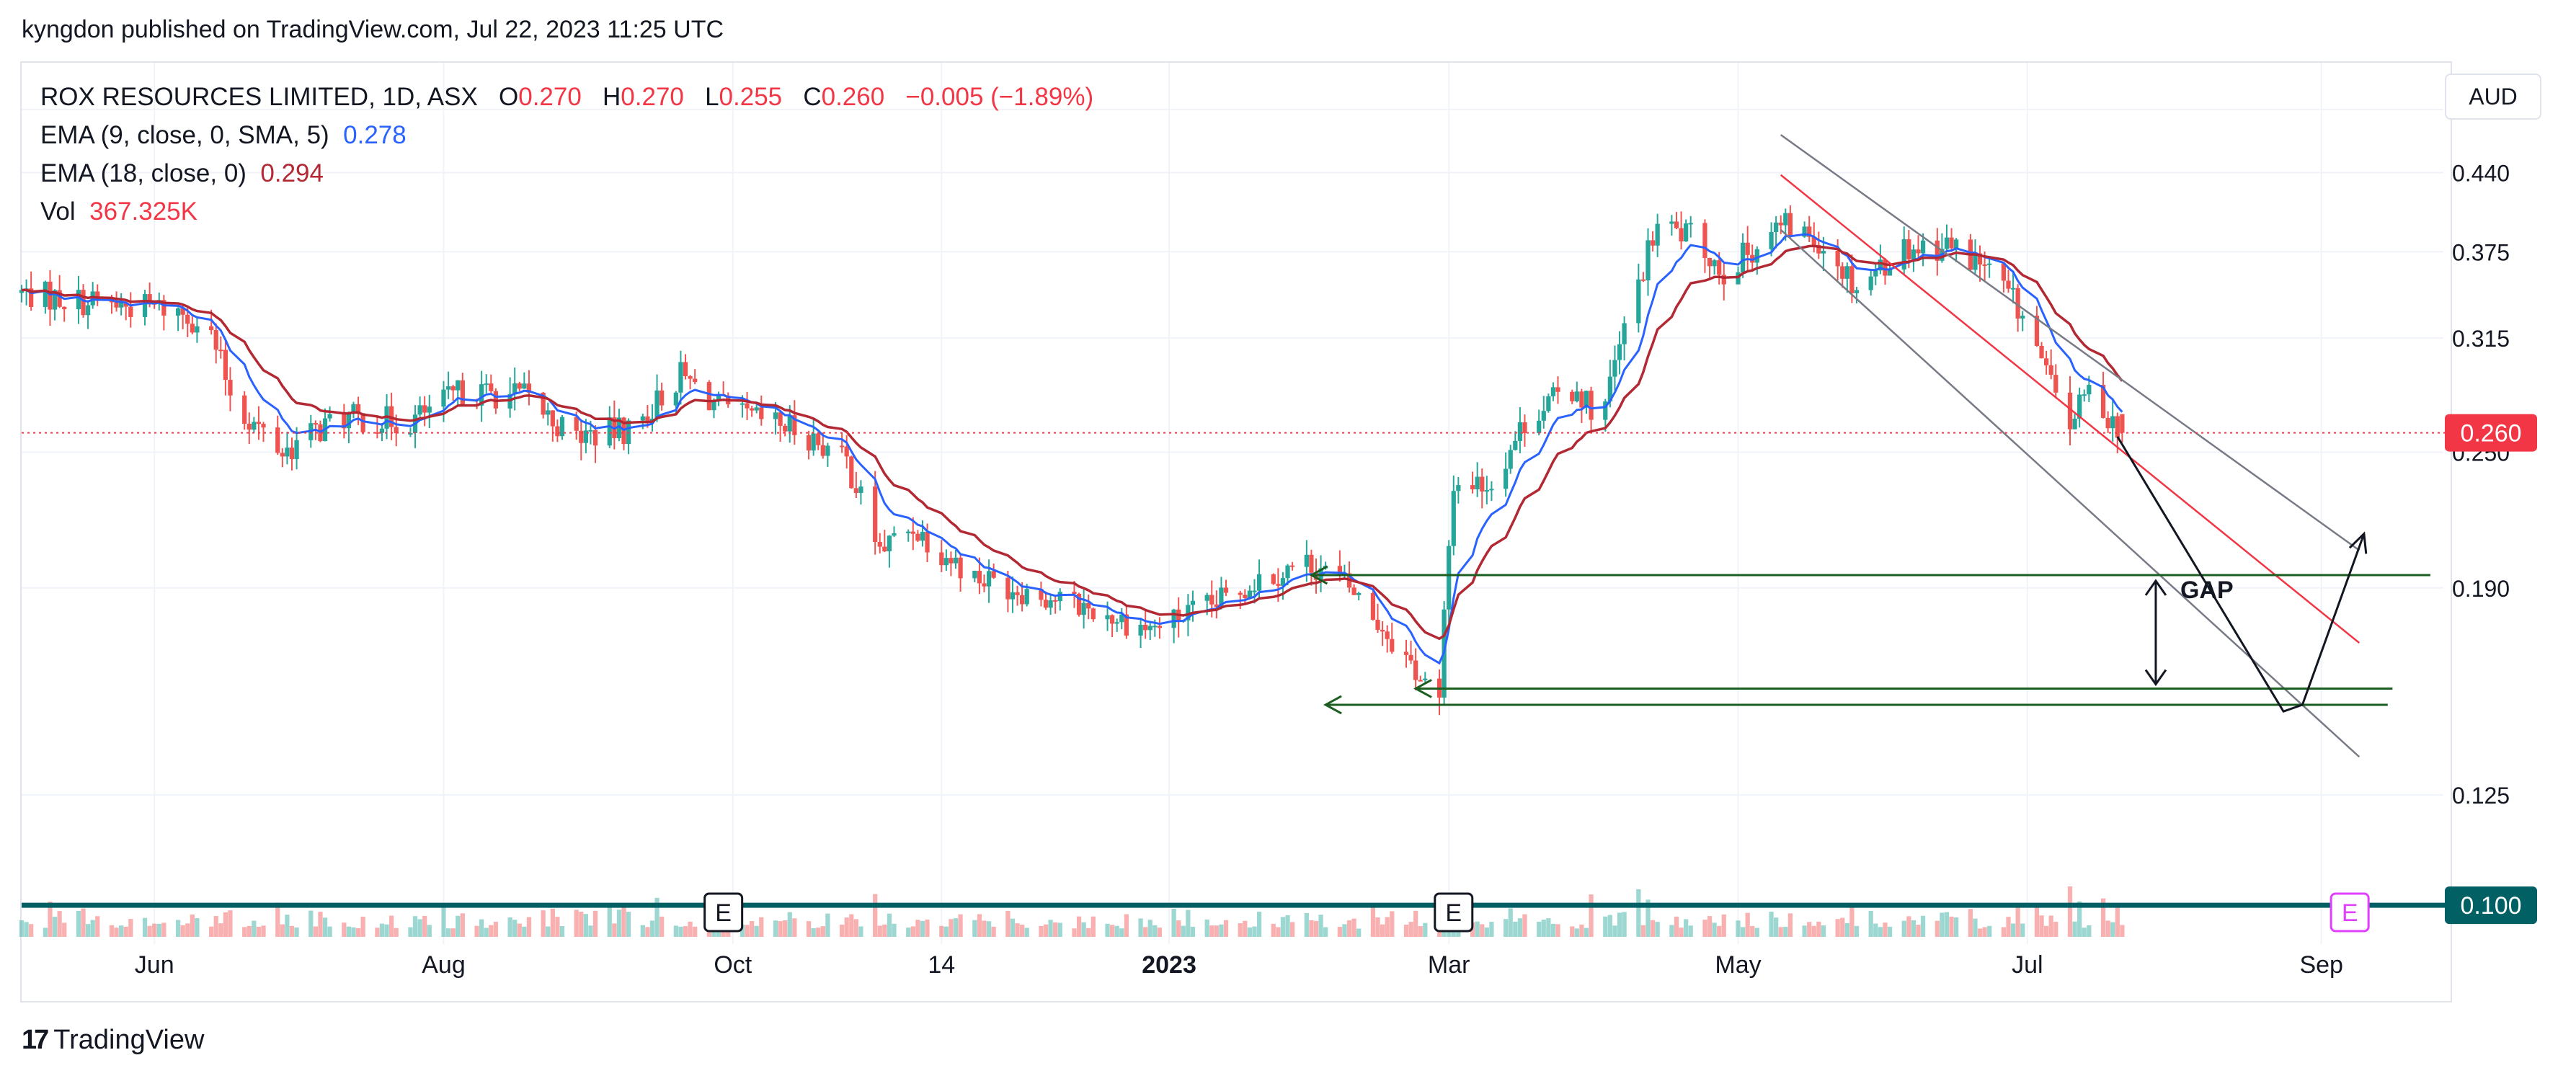 This screenshot has height=1081, width=2576. What do you see at coordinates (143, 212) in the screenshot?
I see `volume-value: 367.325K` at bounding box center [143, 212].